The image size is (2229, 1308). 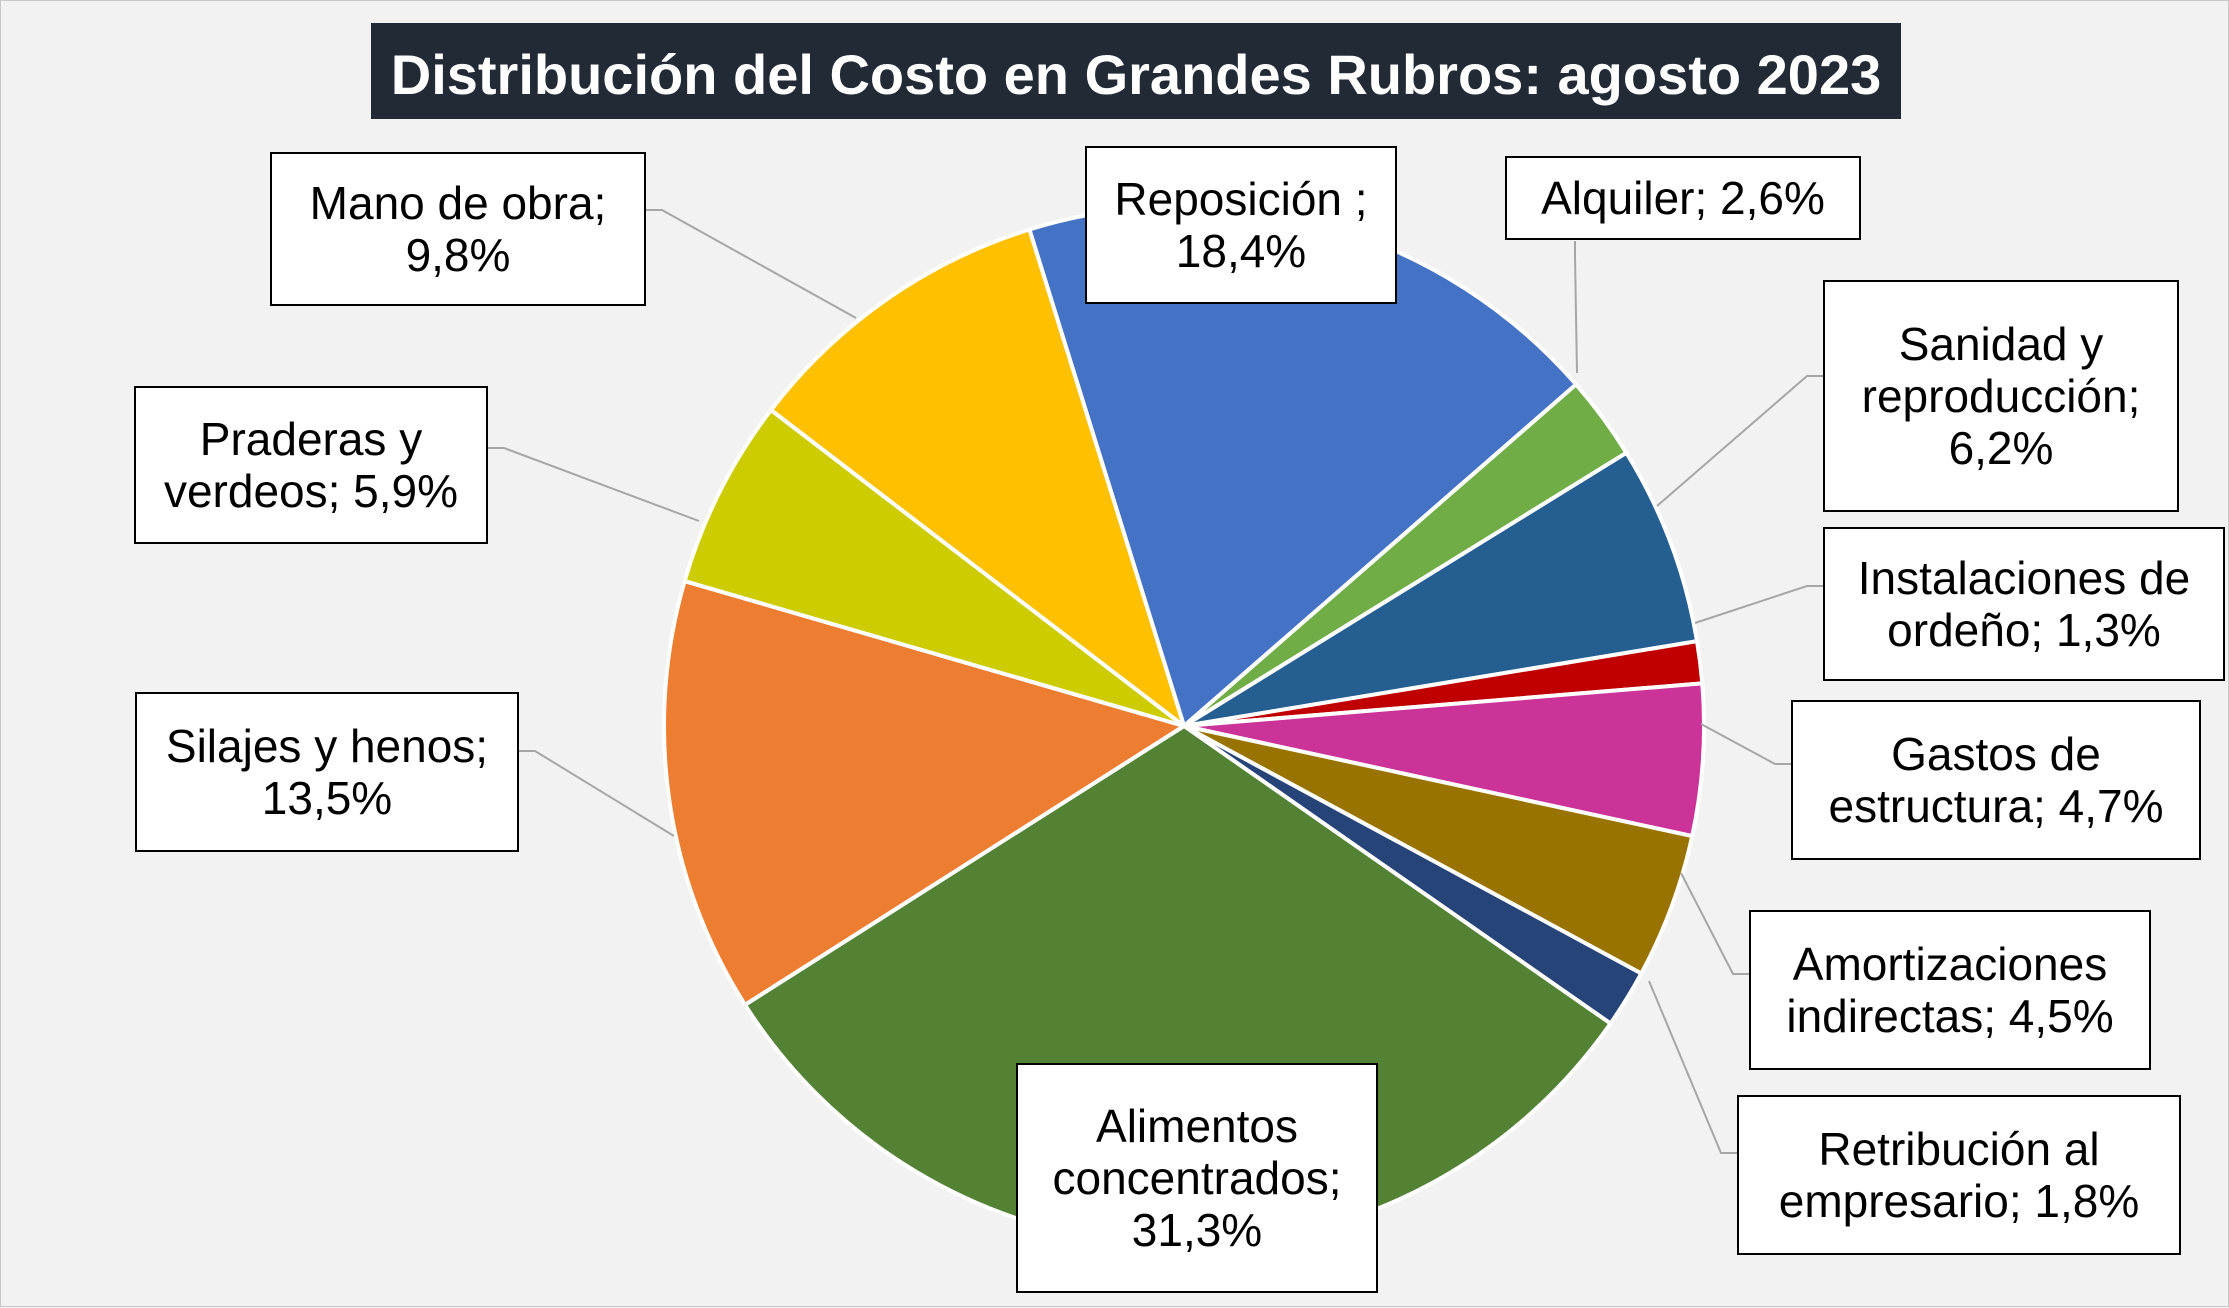 I want to click on data-label-text: empresario; 1,8%, so click(x=1959, y=1201).